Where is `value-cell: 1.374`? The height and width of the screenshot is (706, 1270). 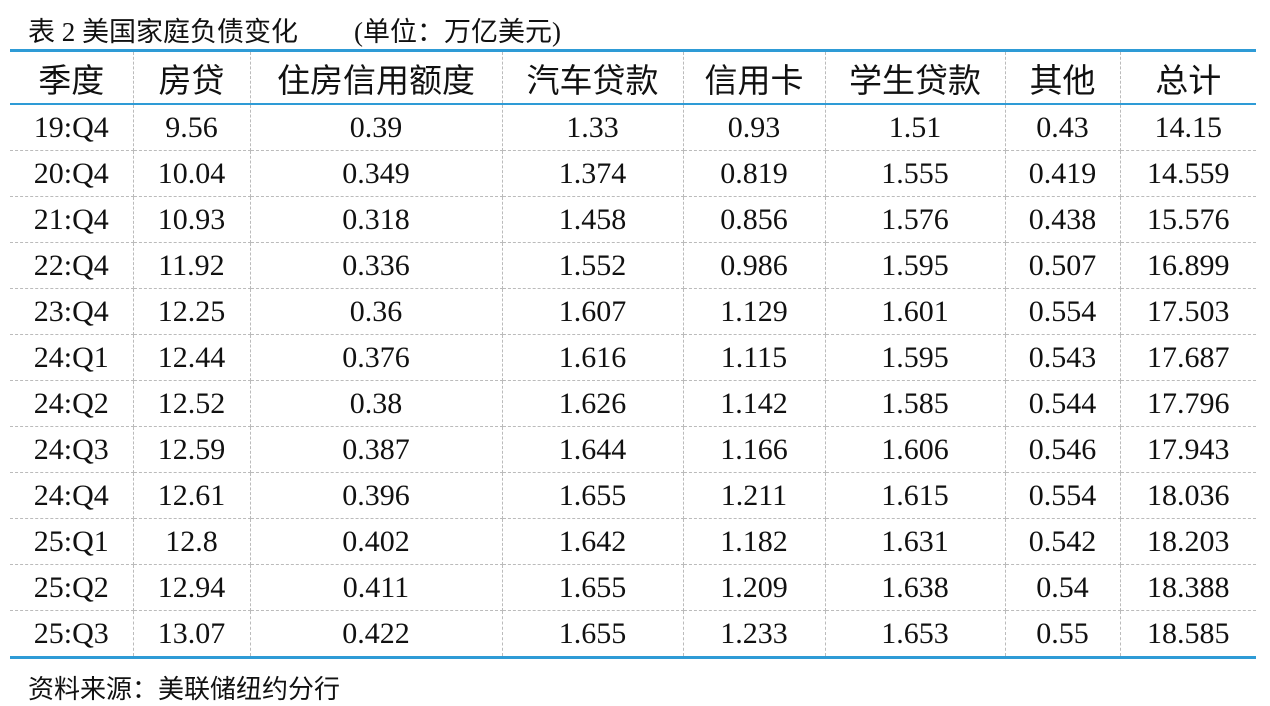
value-cell: 1.374 is located at coordinates (592, 173).